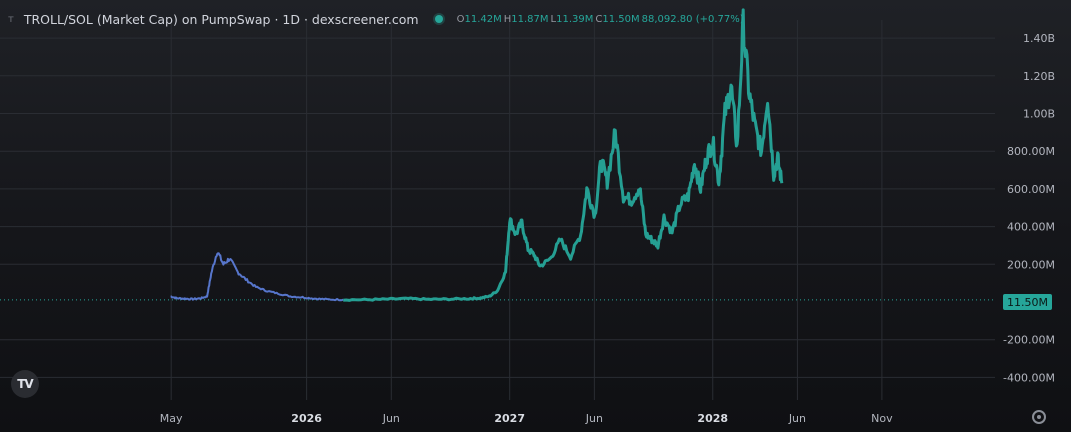 The width and height of the screenshot is (1071, 432). Describe the element at coordinates (1031, 189) in the screenshot. I see `y-tick-label-4: 600.00M` at that location.